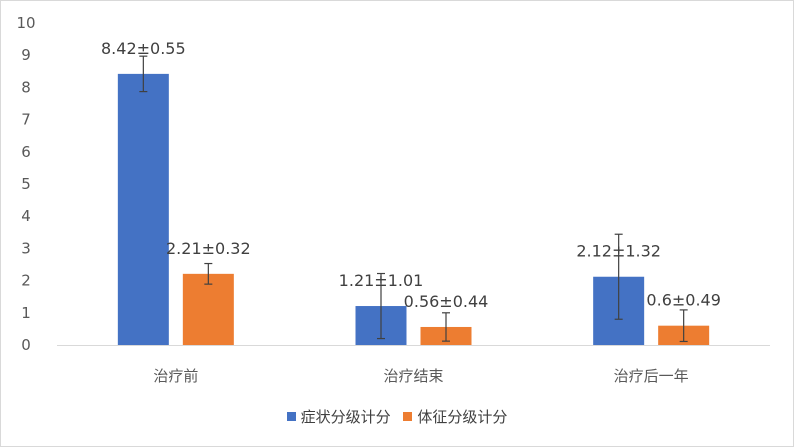 This screenshot has width=794, height=447. What do you see at coordinates (143, 209) in the screenshot?
I see `bar-s1-c1` at bounding box center [143, 209].